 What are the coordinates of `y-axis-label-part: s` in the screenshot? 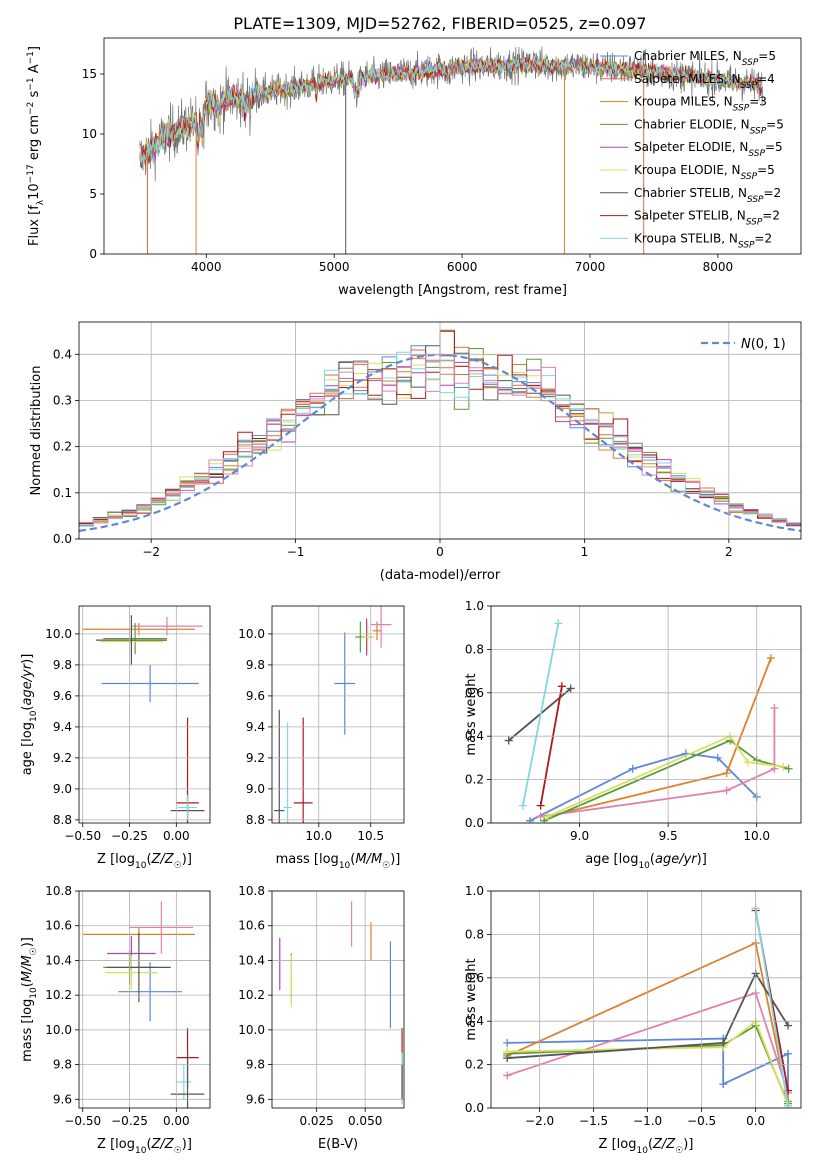 It's located at (34, 95).